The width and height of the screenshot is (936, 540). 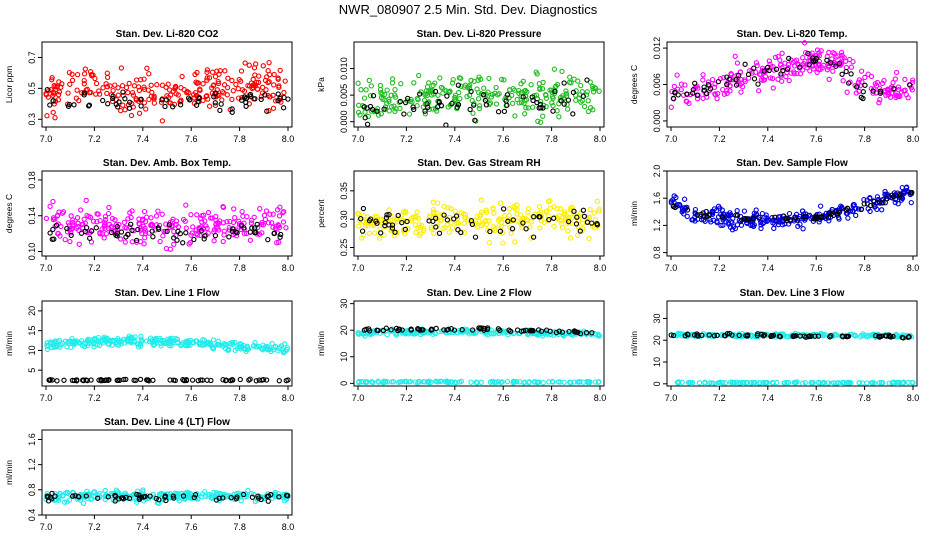 What do you see at coordinates (657, 252) in the screenshot?
I see `y-tick-label: 0.8` at bounding box center [657, 252].